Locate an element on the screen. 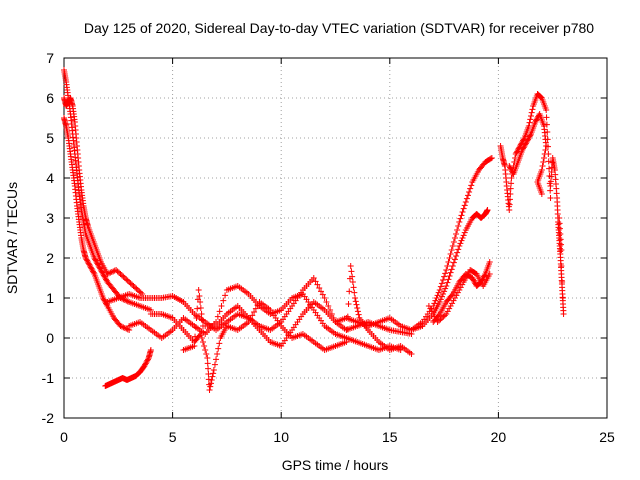 Image resolution: width=640 pixels, height=480 pixels. y-tick-label: 7 is located at coordinates (50, 58).